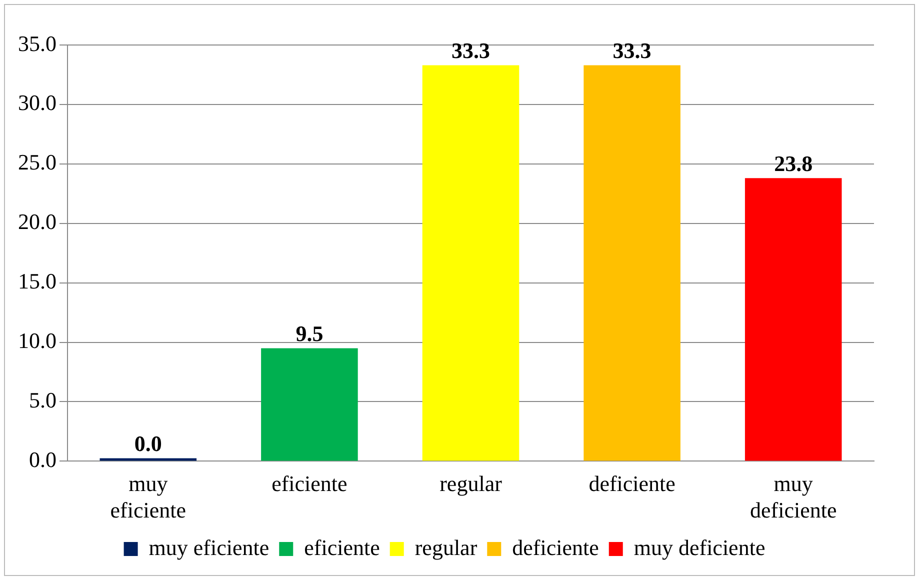  What do you see at coordinates (37, 103) in the screenshot?
I see `y-tick-label: 30.0` at bounding box center [37, 103].